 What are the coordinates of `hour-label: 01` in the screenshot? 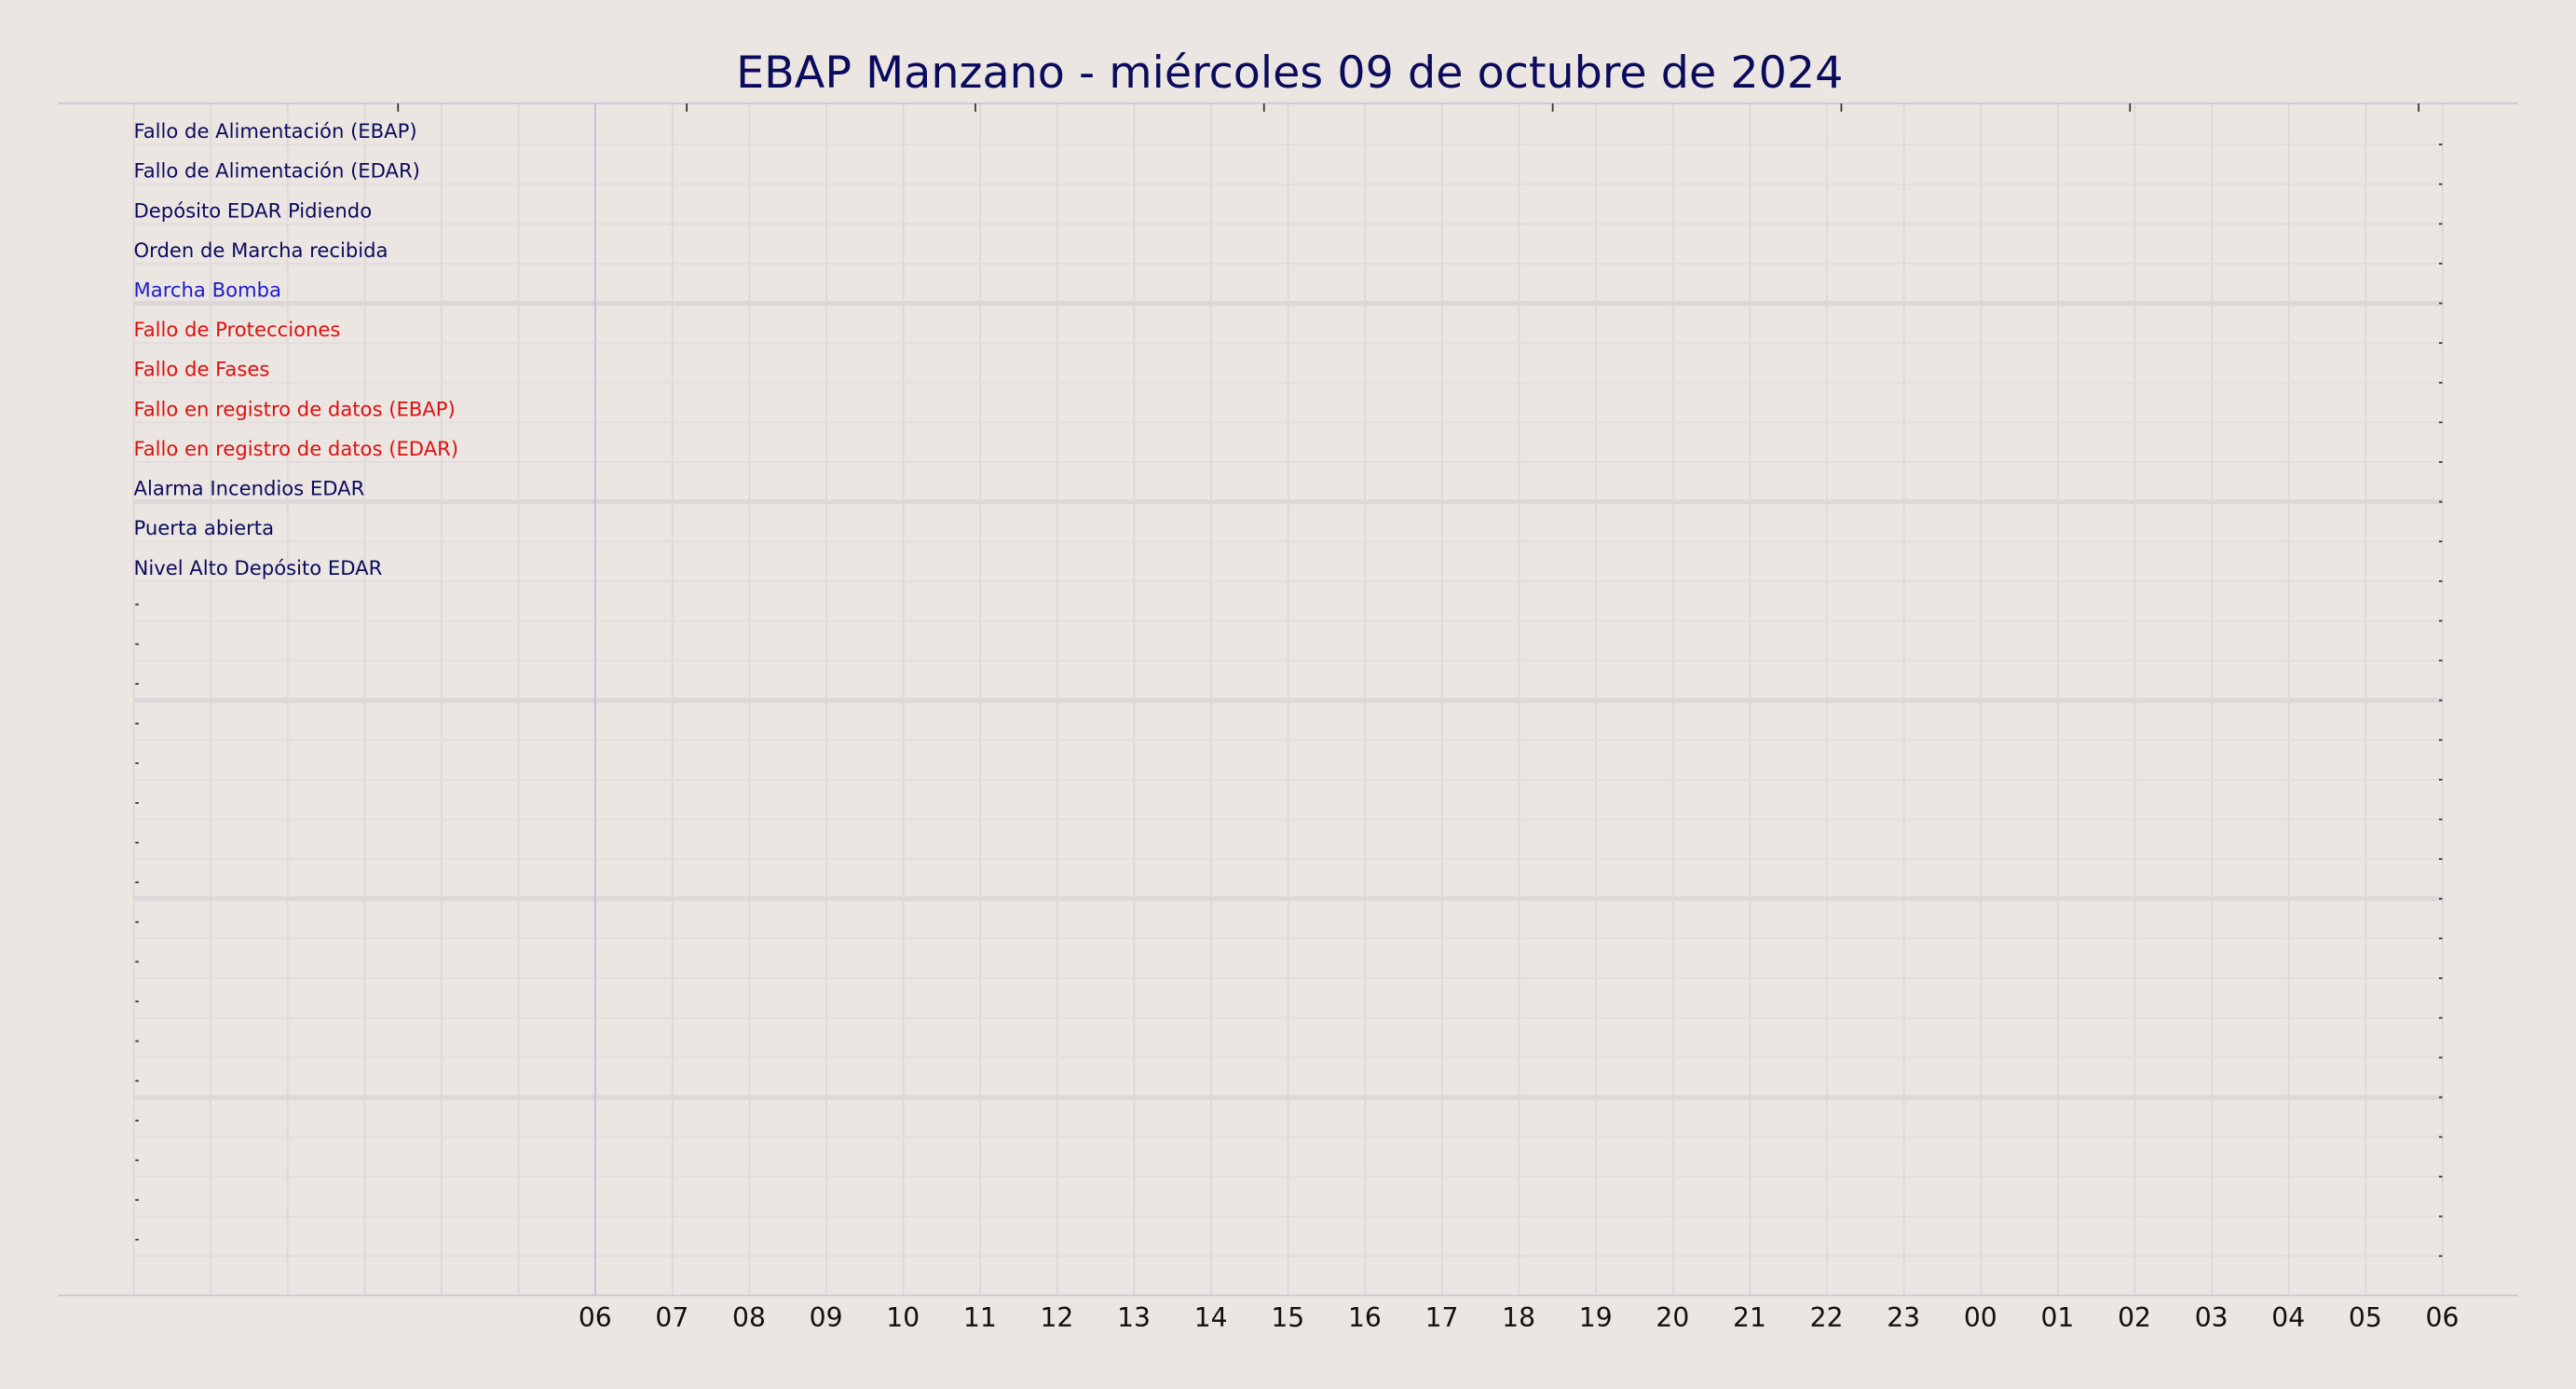 It's located at (2057, 1317).